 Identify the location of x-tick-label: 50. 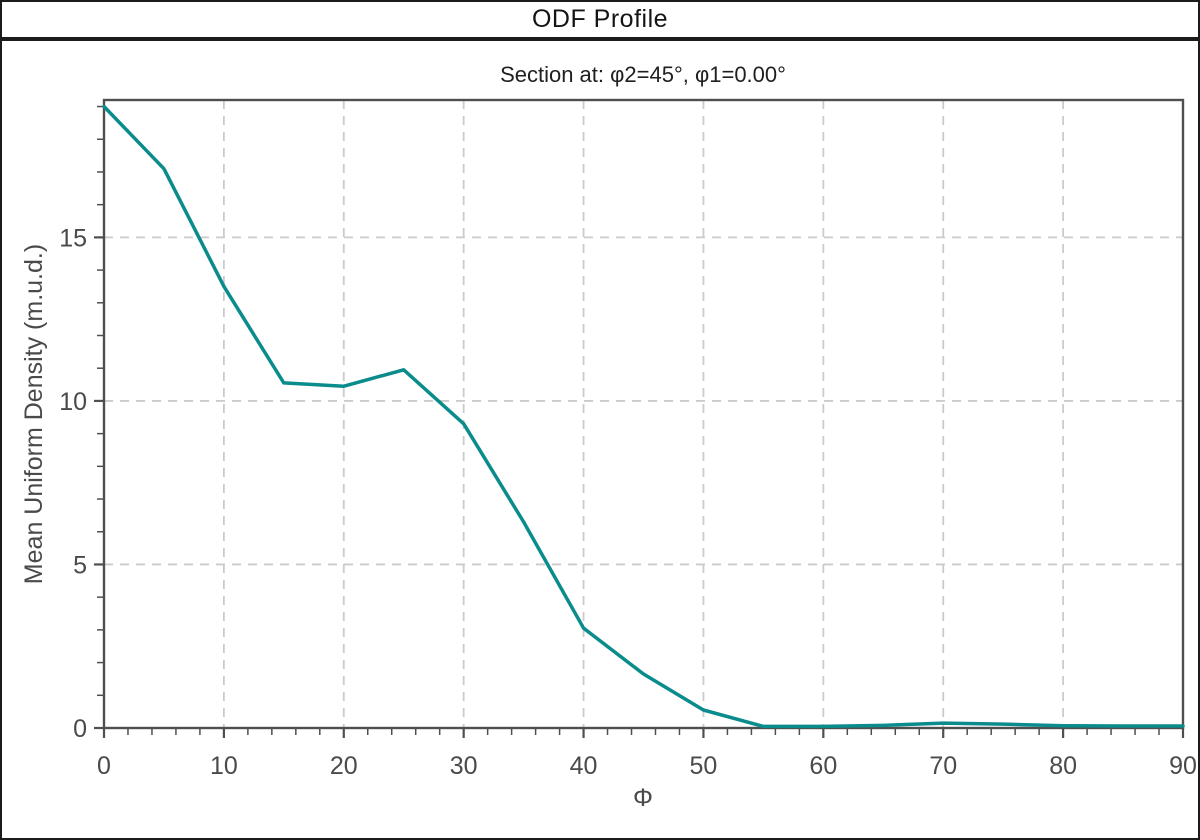
(704, 766).